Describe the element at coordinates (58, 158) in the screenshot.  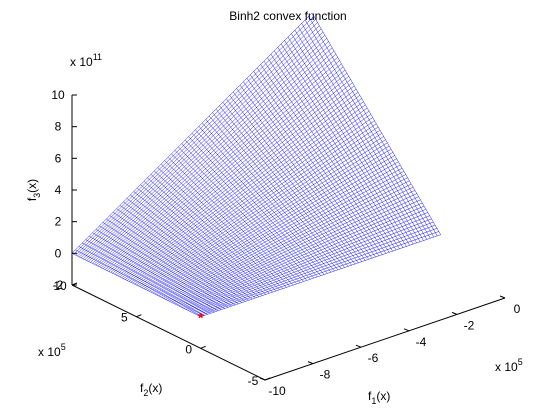
I see `z-tick-label: 6` at that location.